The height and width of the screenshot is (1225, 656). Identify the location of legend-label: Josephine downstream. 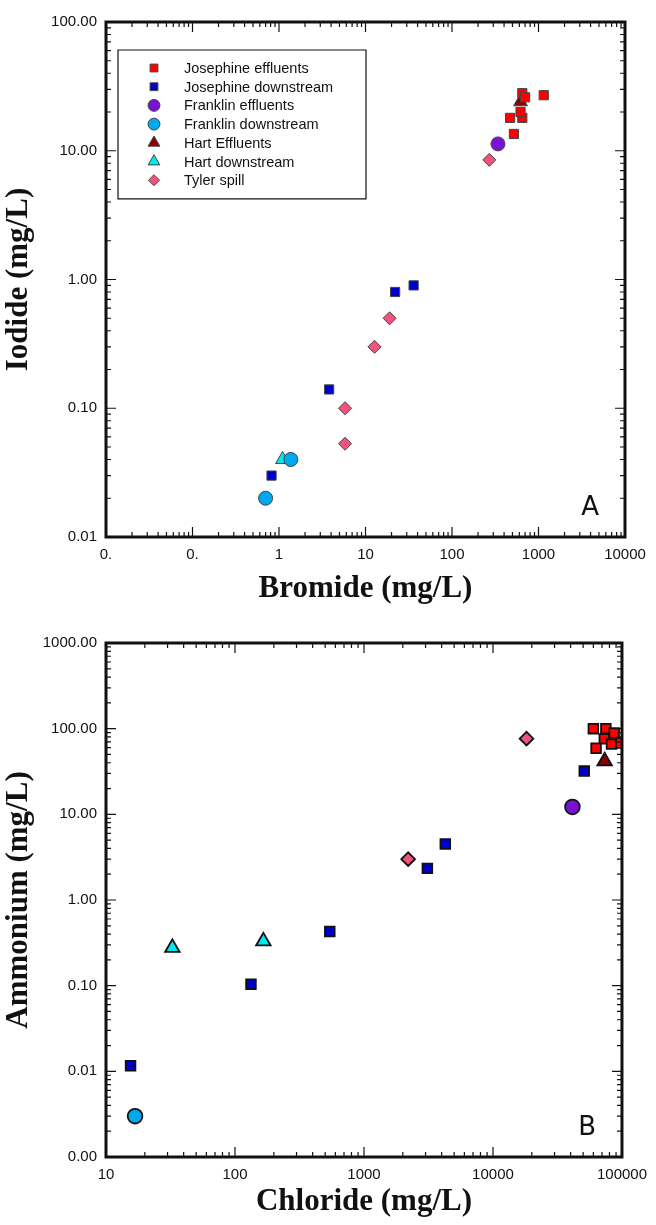
(259, 86).